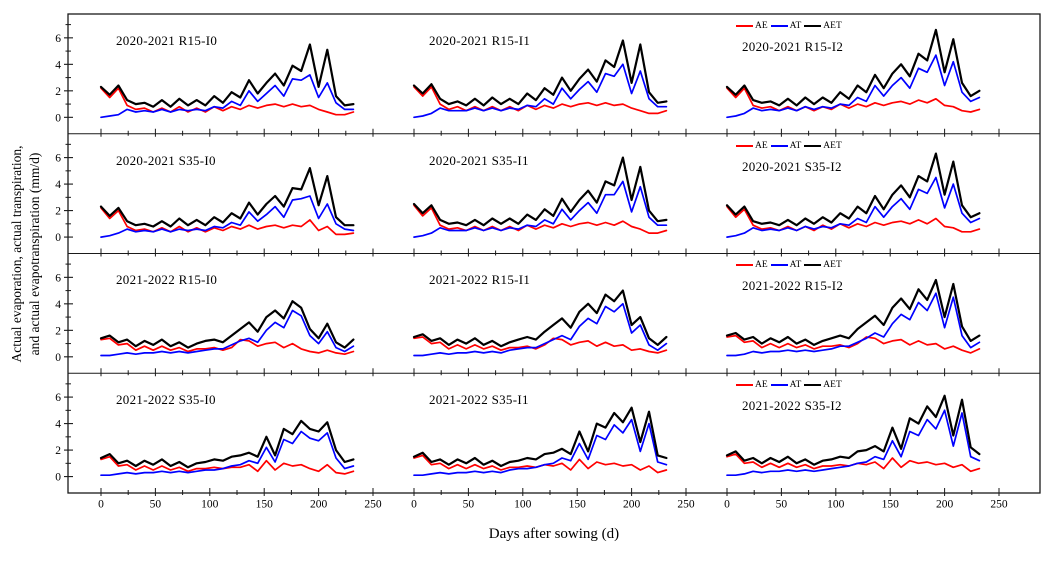 This screenshot has width=1044, height=566. What do you see at coordinates (792, 405) in the screenshot?
I see `panel-label: 2021-2022 S35-I2` at bounding box center [792, 405].